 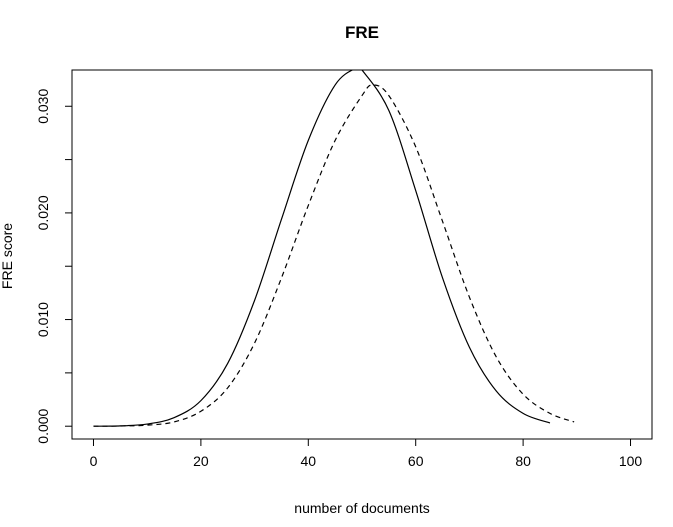 I want to click on y-tick-label: 0.030, so click(x=43, y=106).